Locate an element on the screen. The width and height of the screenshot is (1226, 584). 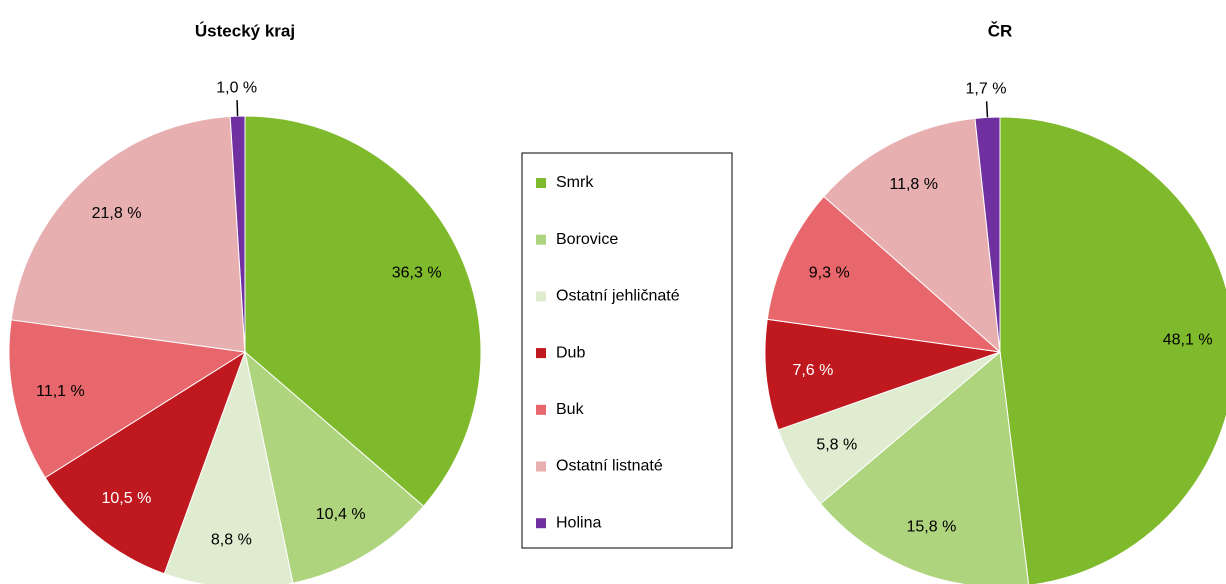
data-label: 10,4 % is located at coordinates (341, 514).